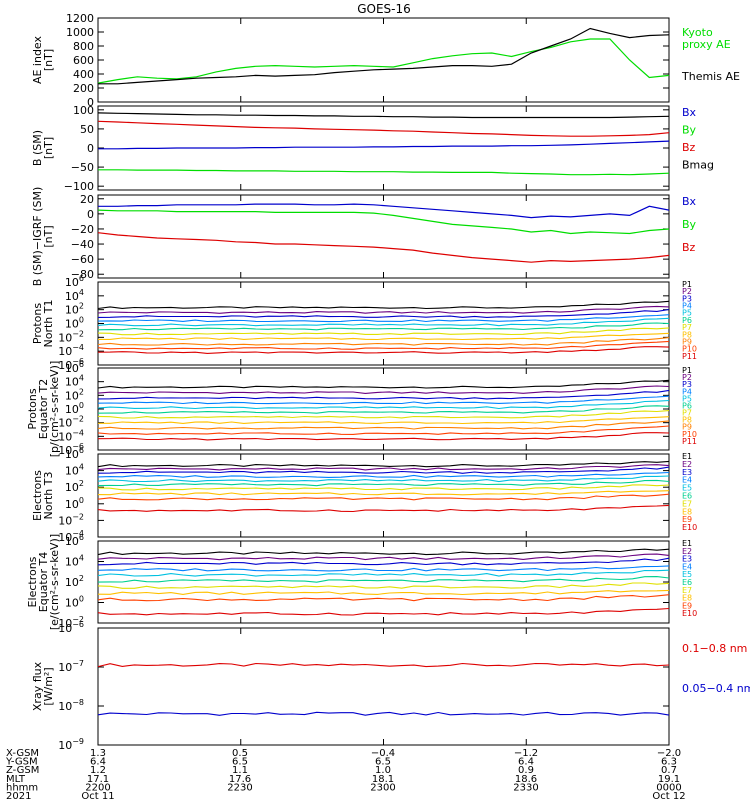 This screenshot has height=800, width=750. What do you see at coordinates (689, 527) in the screenshot?
I see `legend-e10: E10` at bounding box center [689, 527].